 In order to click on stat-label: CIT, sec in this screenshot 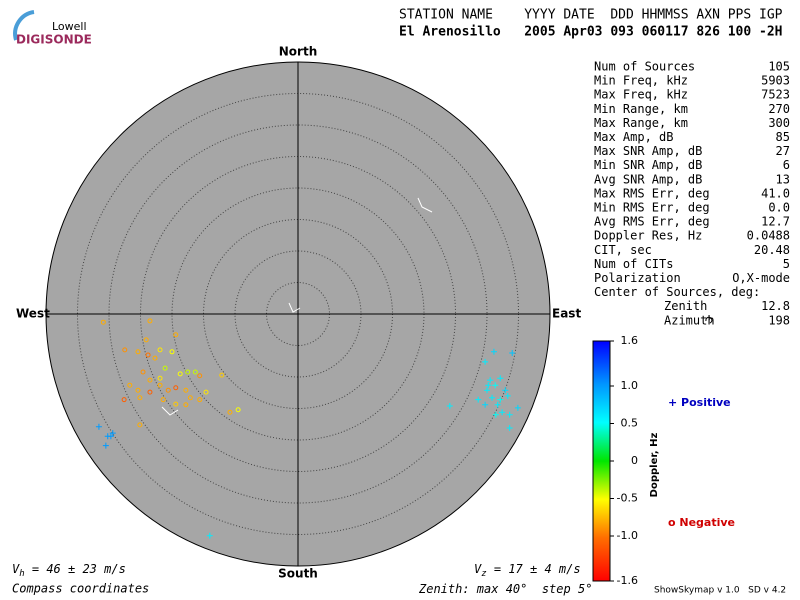, I will do `click(623, 250)`.